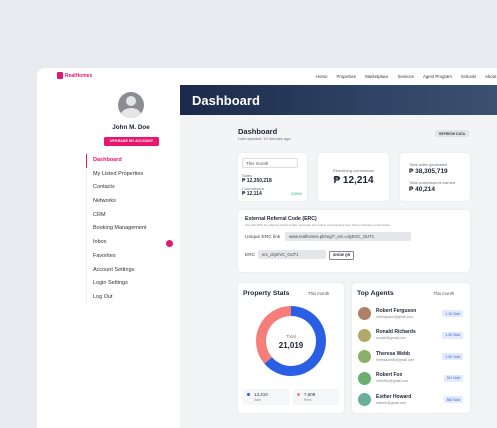 Image resolution: width=497 pixels, height=428 pixels. Describe the element at coordinates (264, 138) in the screenshot. I see `updated: Last updated: 10 minutes ago` at that location.